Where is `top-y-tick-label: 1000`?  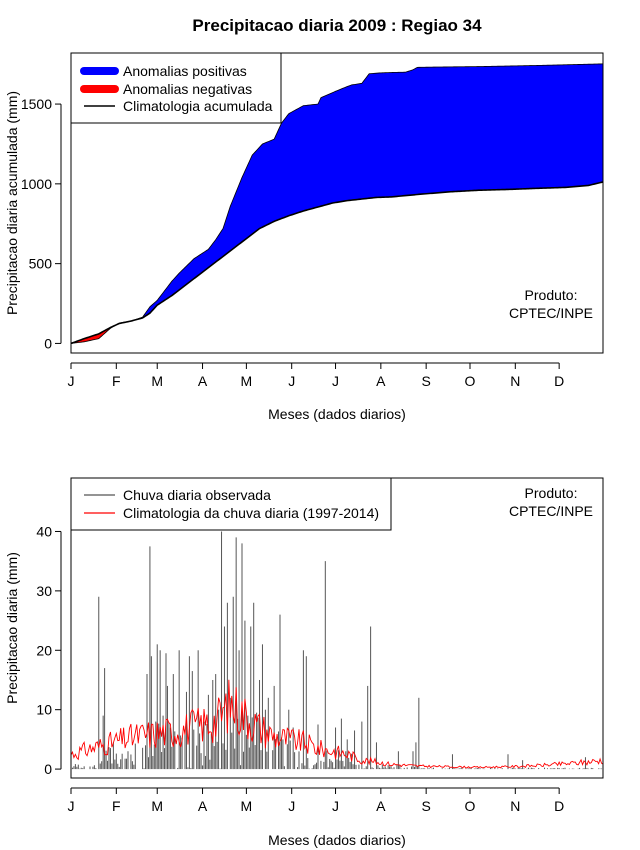 top-y-tick-label: 1000 is located at coordinates (36, 184).